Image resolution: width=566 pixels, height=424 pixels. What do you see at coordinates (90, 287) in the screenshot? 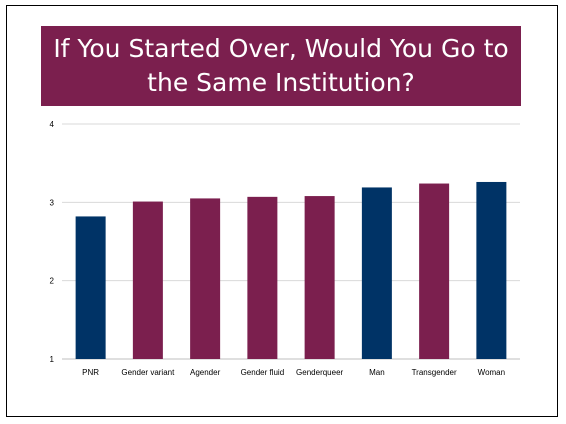
I see `bar-pnr` at bounding box center [90, 287].